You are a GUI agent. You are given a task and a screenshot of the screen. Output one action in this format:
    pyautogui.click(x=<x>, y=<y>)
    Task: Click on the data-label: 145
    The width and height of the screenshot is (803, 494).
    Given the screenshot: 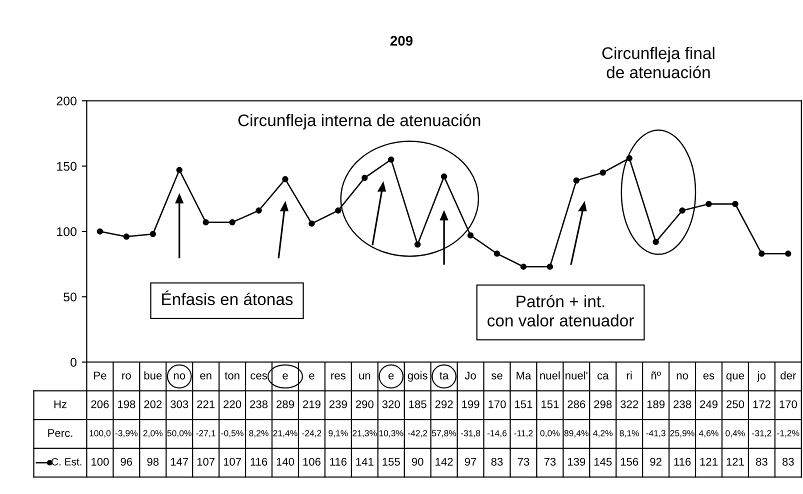 What is the action you would take?
    pyautogui.click(x=603, y=462)
    